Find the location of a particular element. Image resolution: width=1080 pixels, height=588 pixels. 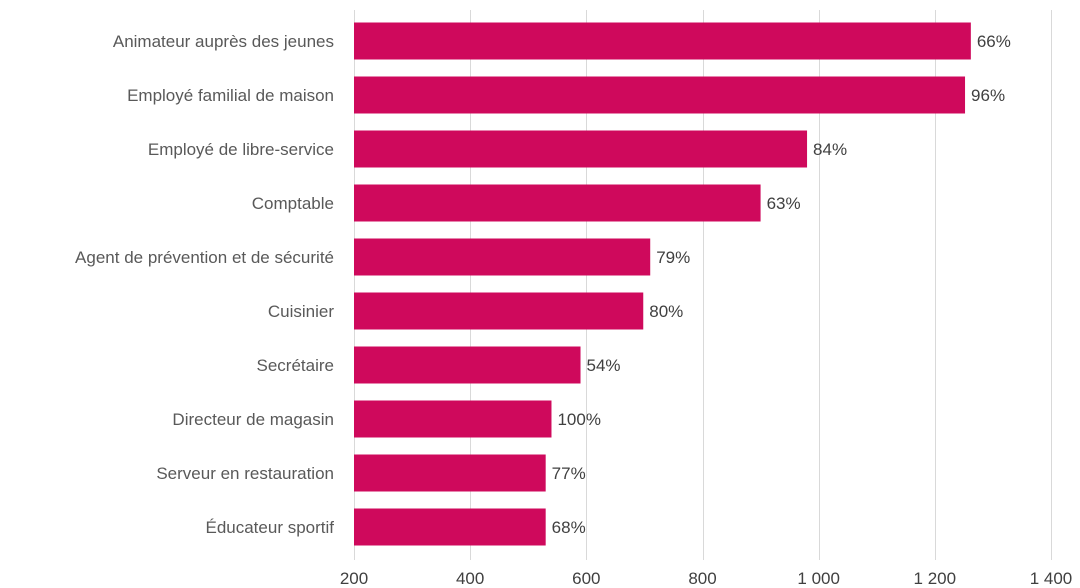

category-label: Animateur auprès des jeunes is located at coordinates (223, 41).